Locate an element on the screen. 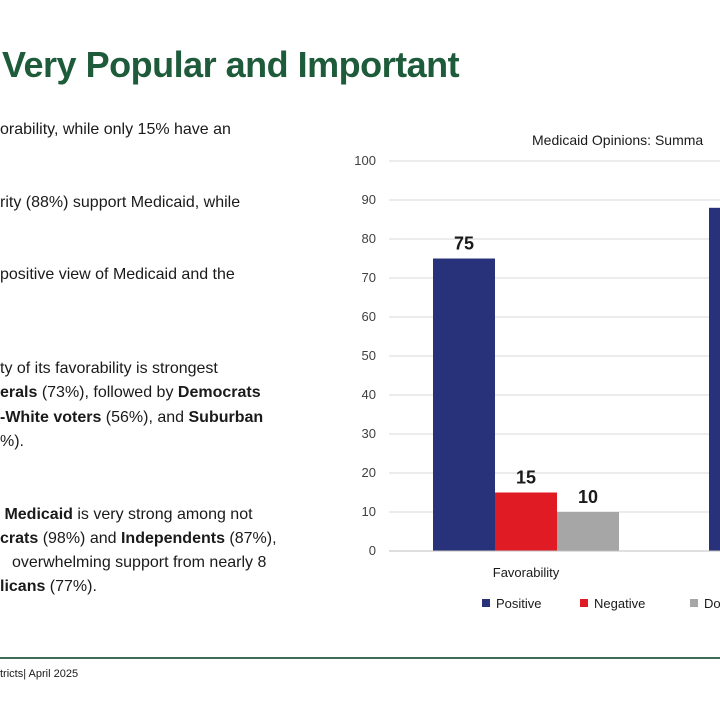 The height and width of the screenshot is (720, 720). bullet-line: positive view of Medicaid and the is located at coordinates (117, 275).